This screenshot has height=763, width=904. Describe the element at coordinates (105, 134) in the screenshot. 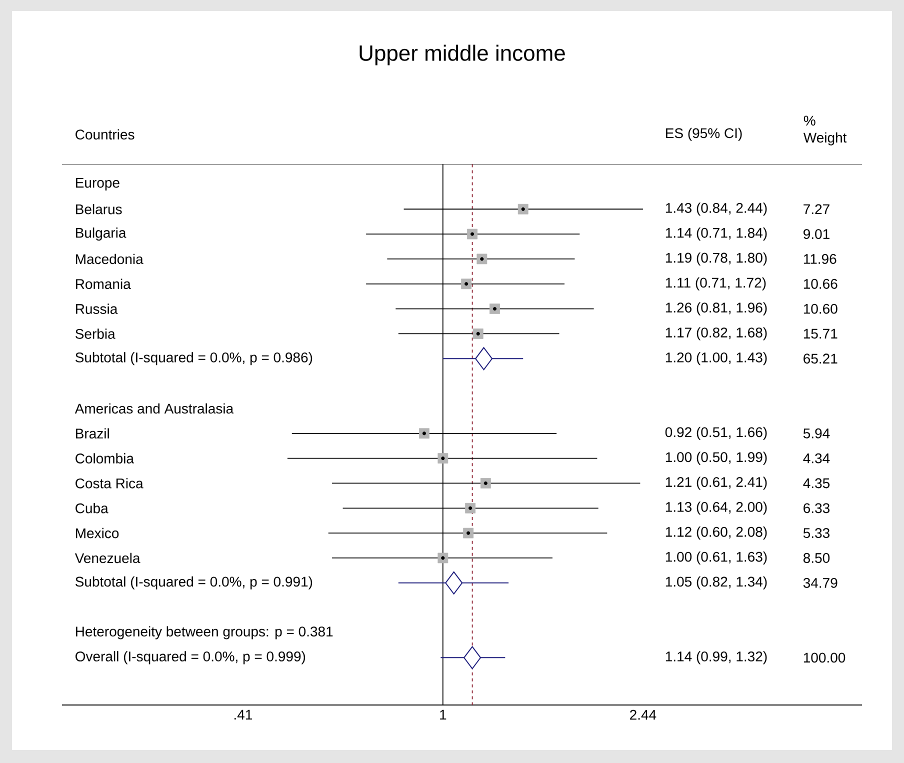

I see `text: Countries` at that location.